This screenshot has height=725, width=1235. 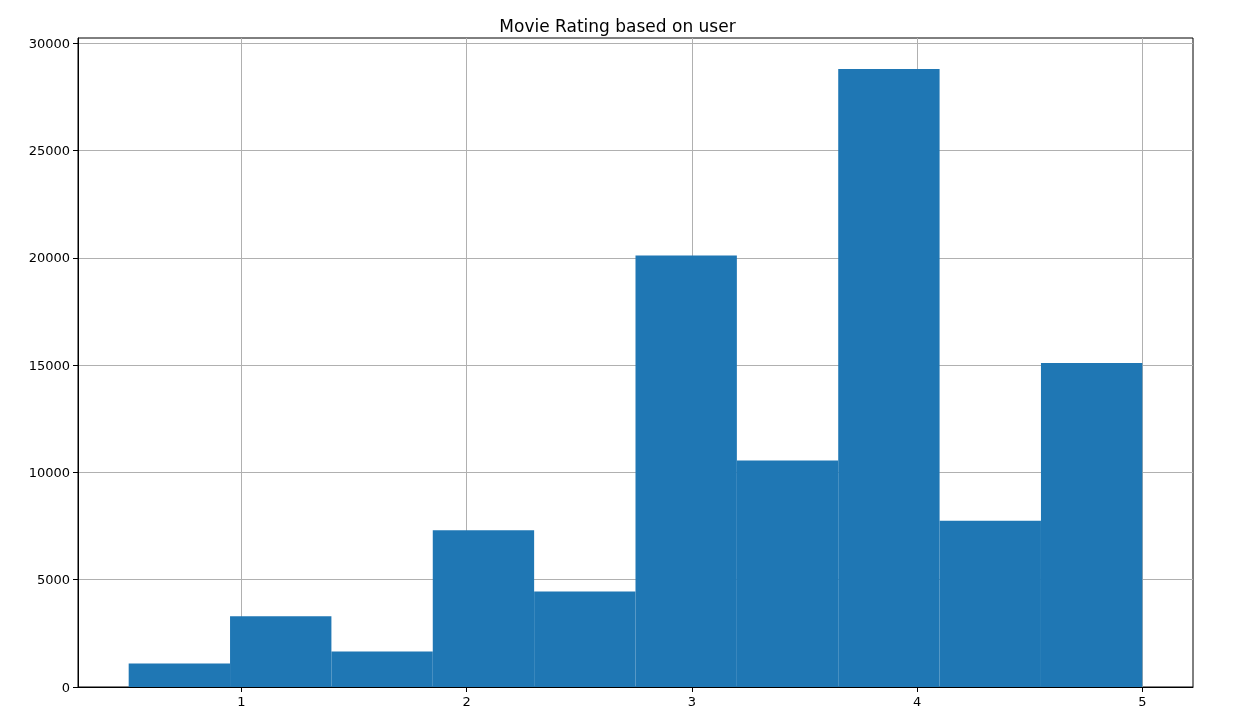 I want to click on x-tick-label: 4, so click(x=917, y=701).